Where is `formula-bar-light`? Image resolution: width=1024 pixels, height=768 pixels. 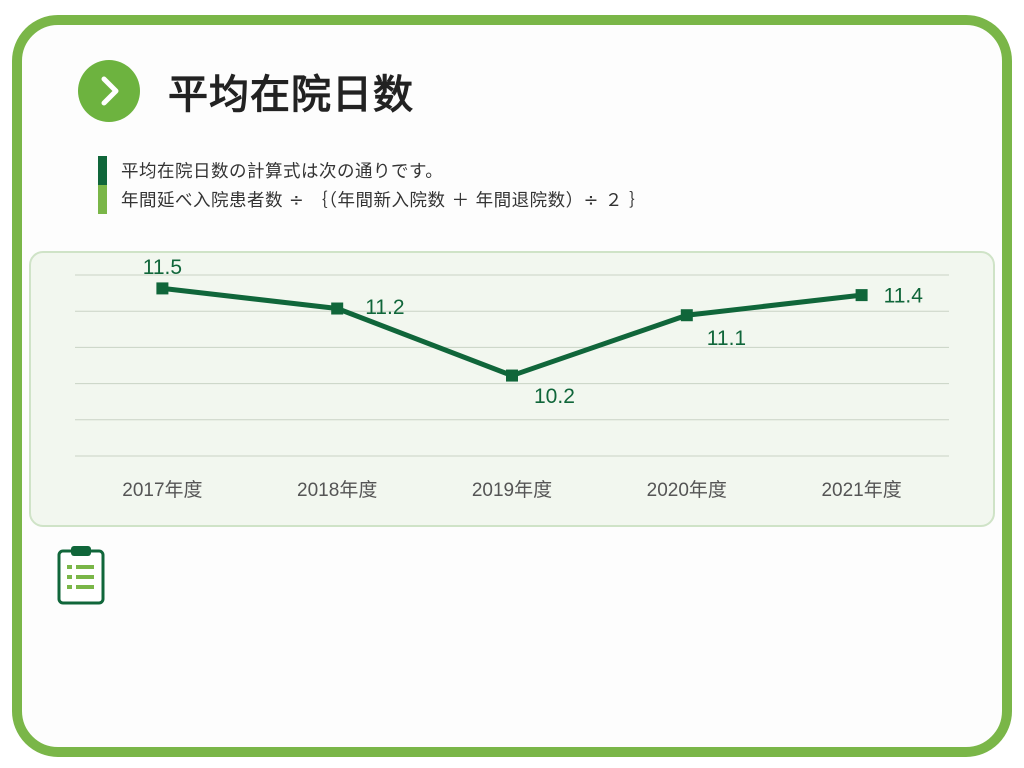 formula-bar-light is located at coordinates (102, 199).